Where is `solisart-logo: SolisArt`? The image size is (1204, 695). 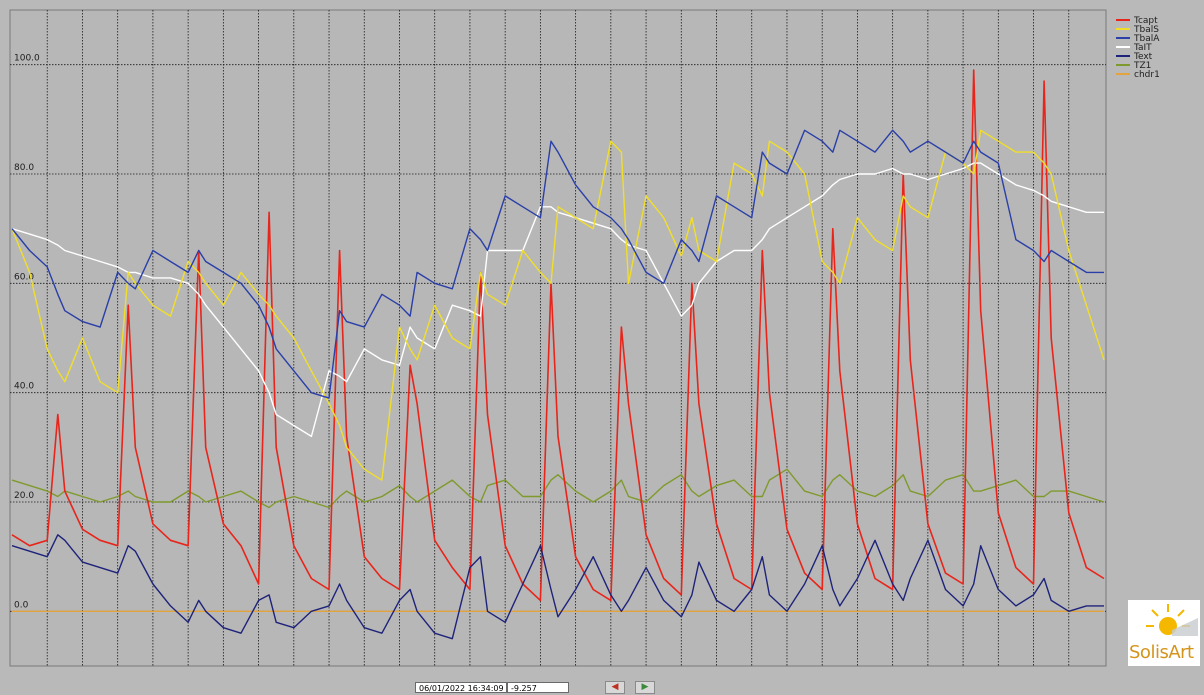
solisart-logo: SolisArt is located at coordinates (1164, 633).